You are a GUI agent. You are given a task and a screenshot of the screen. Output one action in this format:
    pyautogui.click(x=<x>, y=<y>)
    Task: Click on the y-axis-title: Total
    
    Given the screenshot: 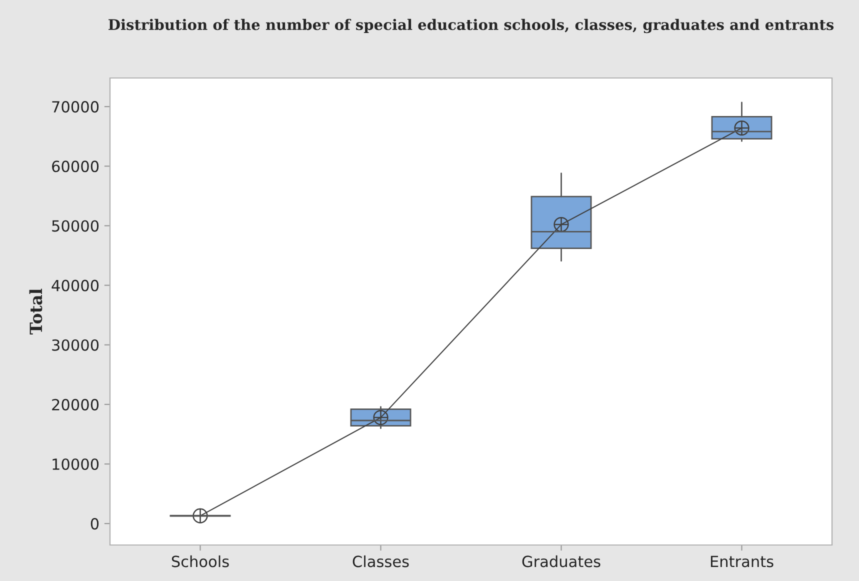 What is the action you would take?
    pyautogui.click(x=35, y=311)
    